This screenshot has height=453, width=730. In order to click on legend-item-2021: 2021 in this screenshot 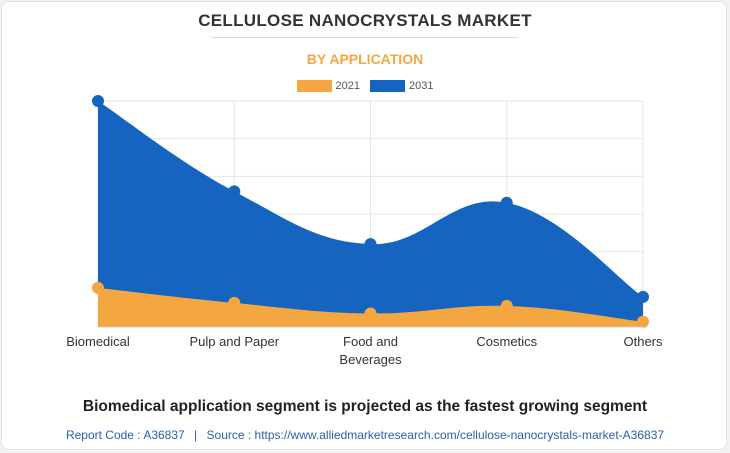, I will do `click(328, 86)`.